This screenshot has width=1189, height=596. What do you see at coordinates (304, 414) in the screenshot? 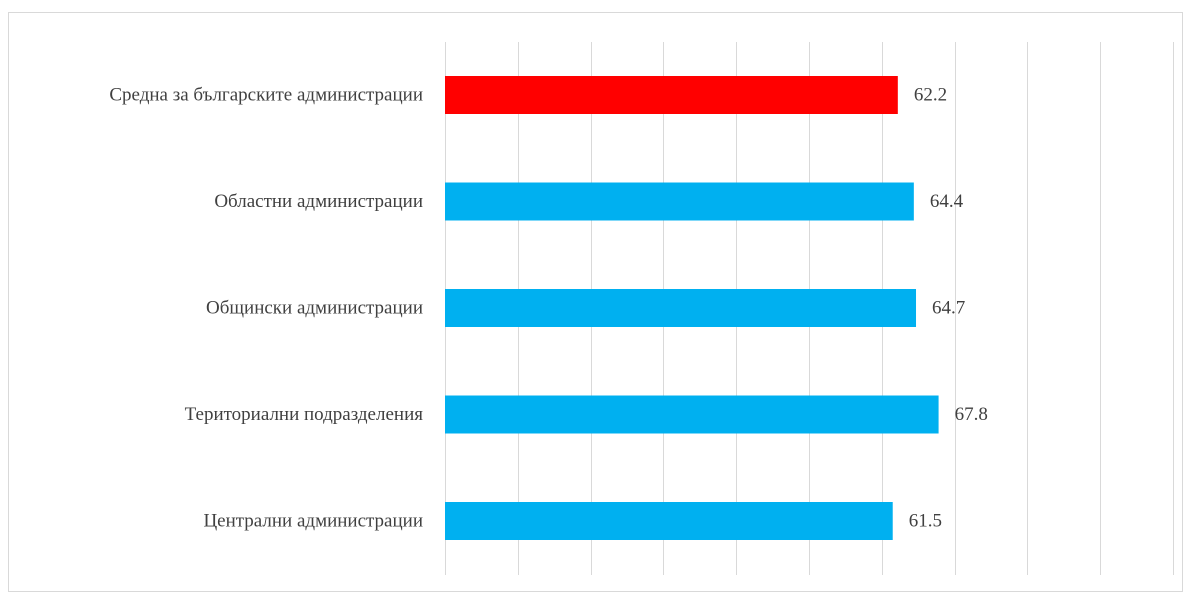
I see `category-label: Териториални подразделения` at bounding box center [304, 414].